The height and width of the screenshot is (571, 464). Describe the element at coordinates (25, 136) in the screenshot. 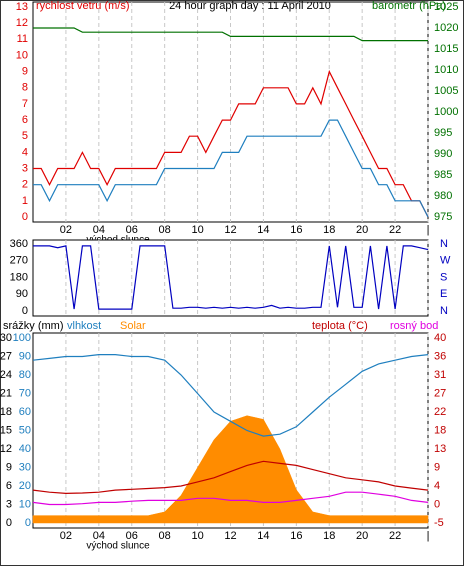

I see `y-tick-label: 5` at that location.